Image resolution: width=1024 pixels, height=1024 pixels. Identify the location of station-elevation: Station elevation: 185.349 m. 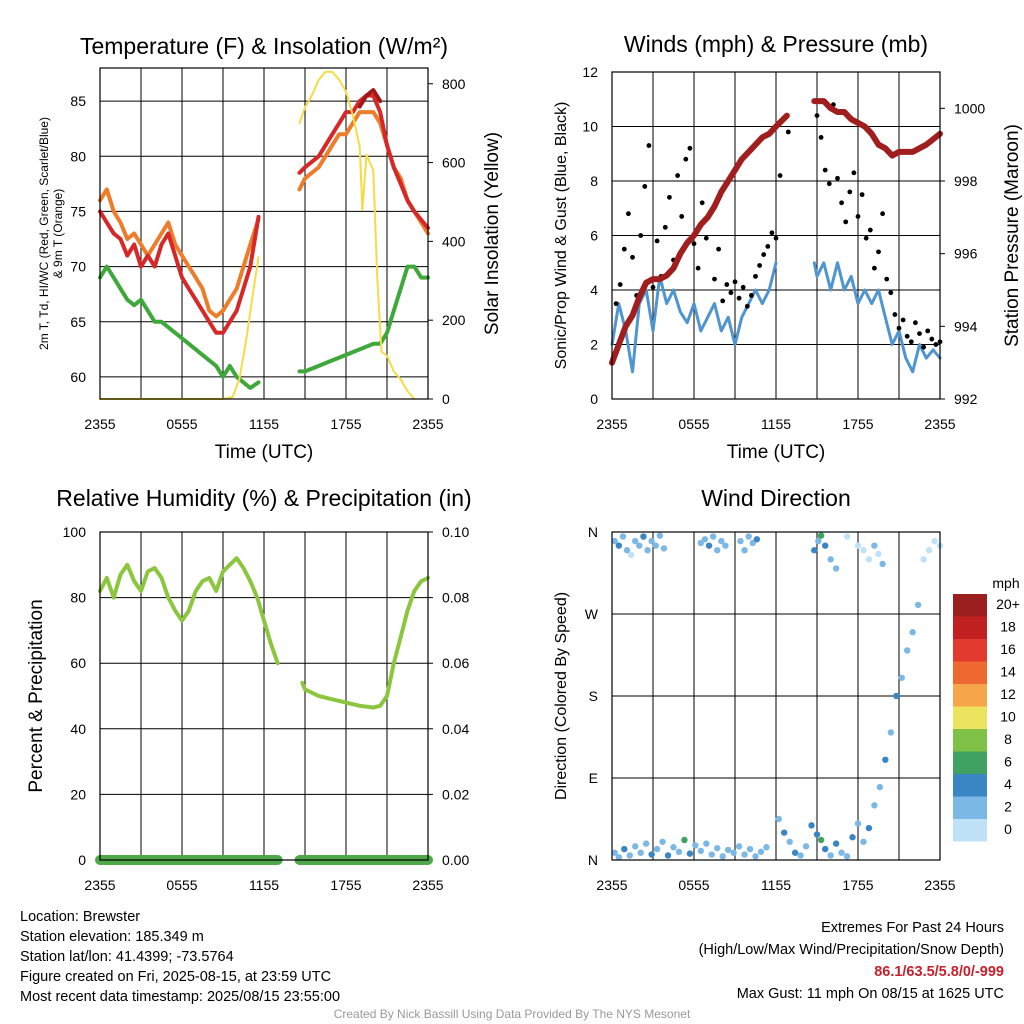
(112, 937).